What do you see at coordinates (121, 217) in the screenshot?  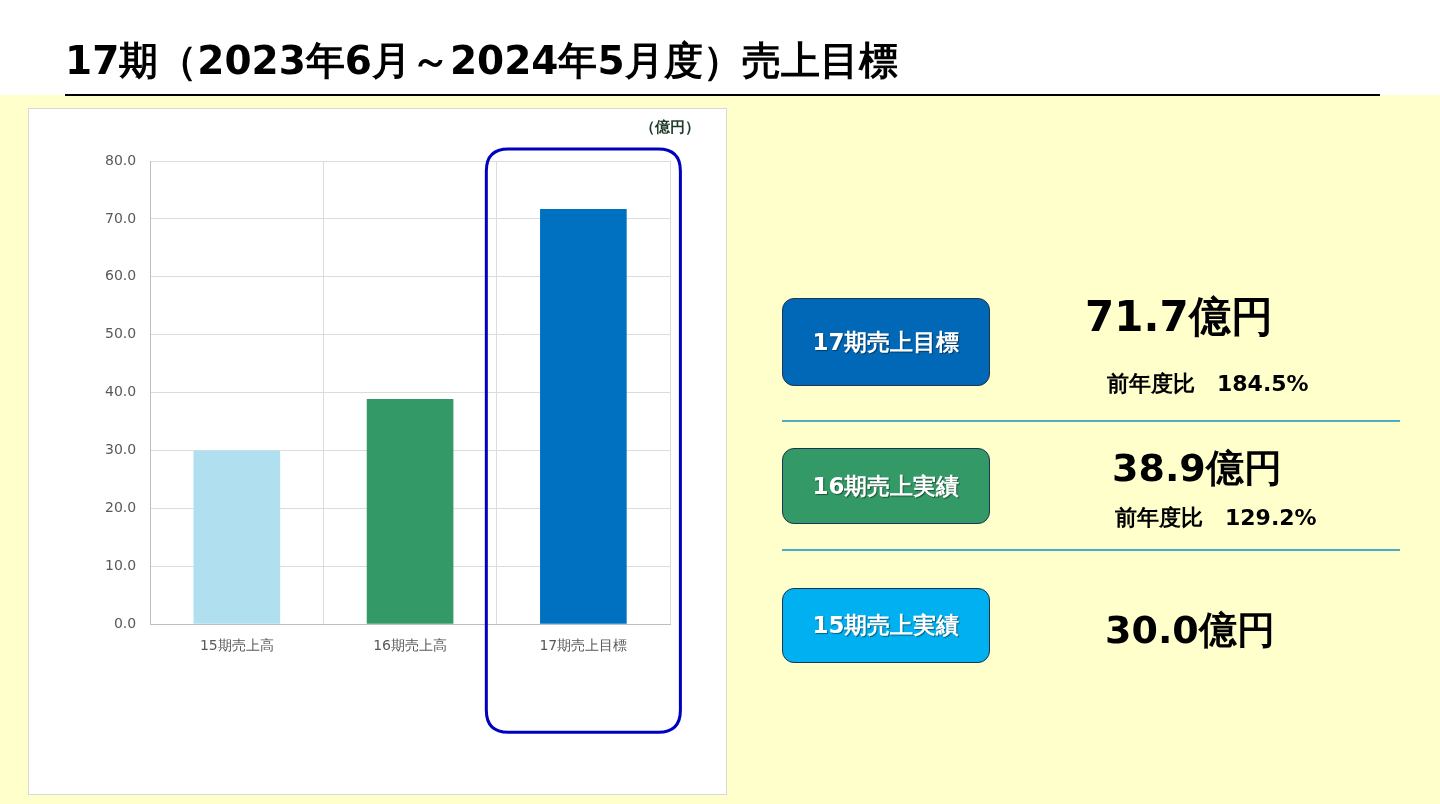 I see `y-tick-label: 70.0` at bounding box center [121, 217].